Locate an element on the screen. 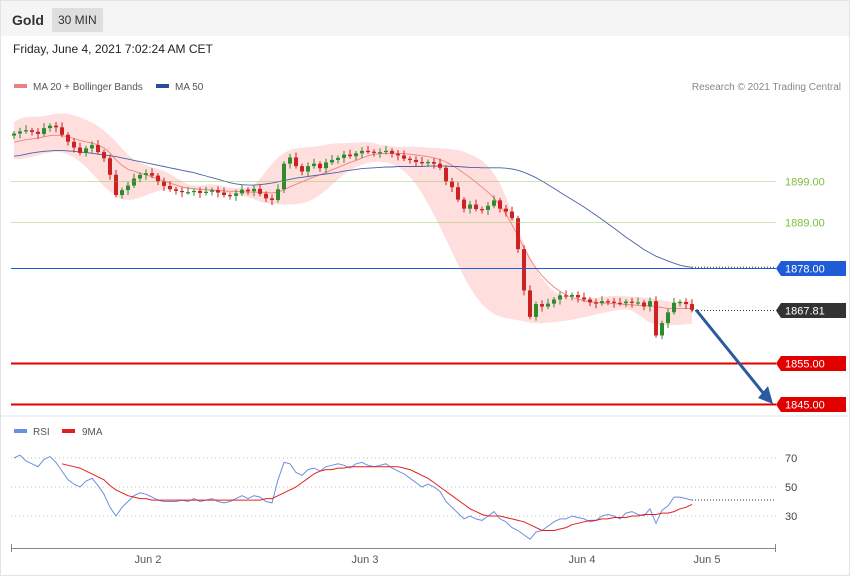 Image resolution: width=850 pixels, height=576 pixels. projection-arrow-head is located at coordinates (765, 395).